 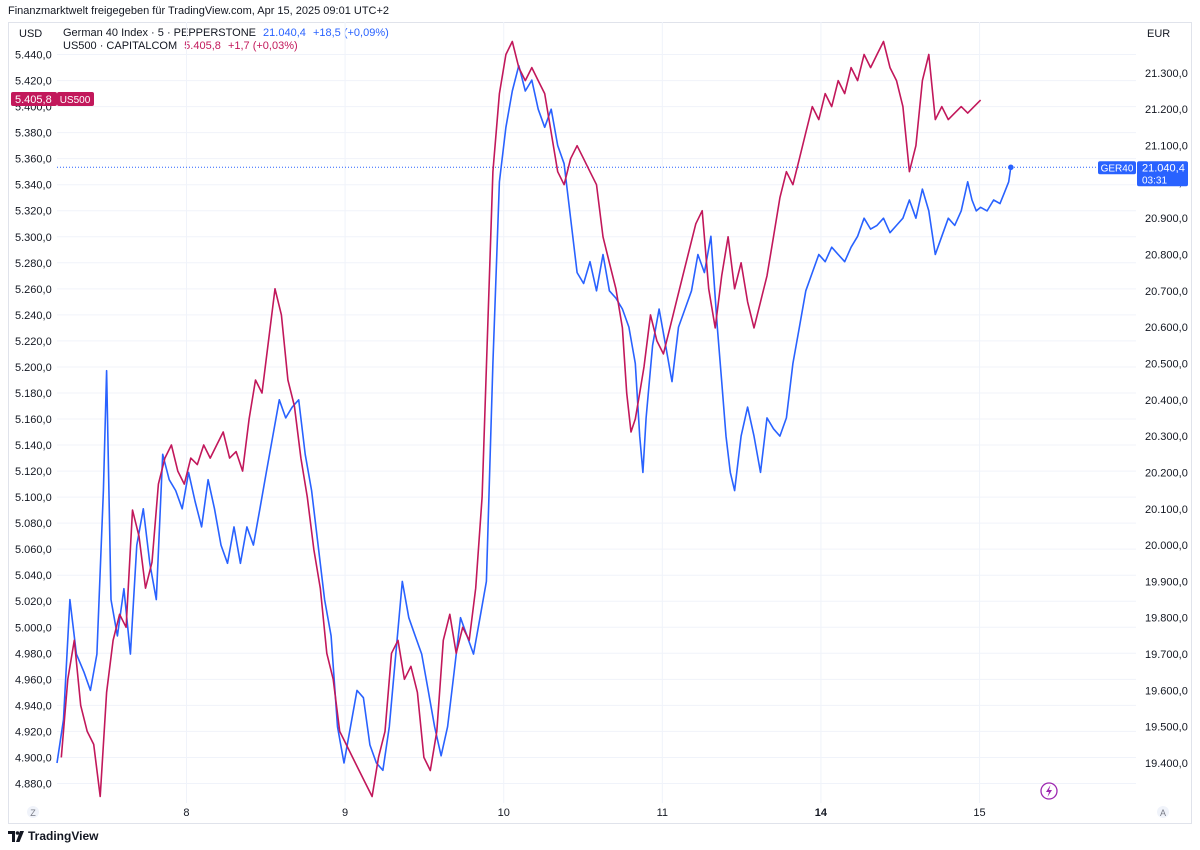 I want to click on ger40-badge-label-bg, so click(x=1117, y=168).